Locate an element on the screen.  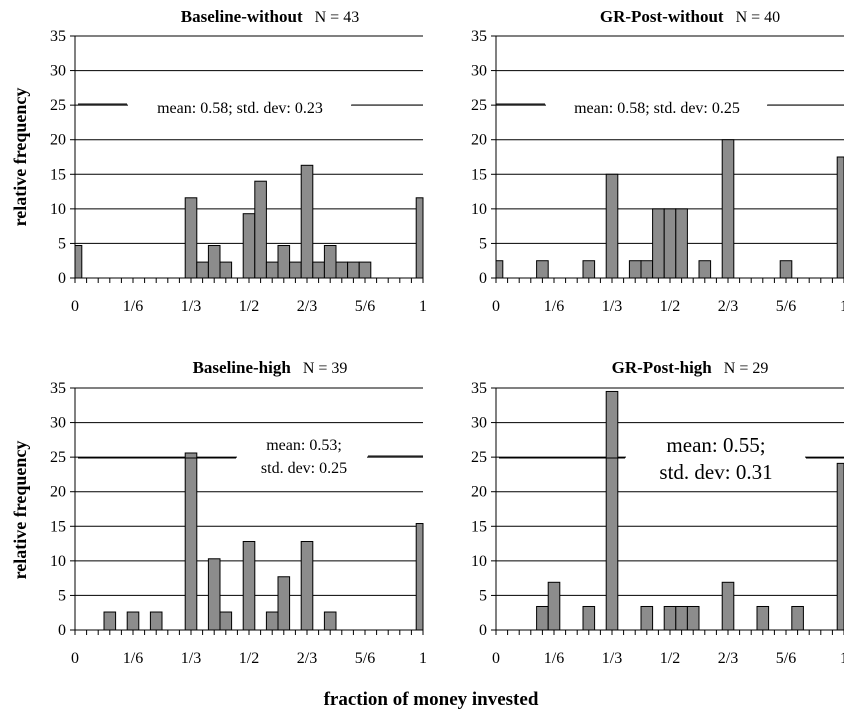
stats-annotation: mean: 0.58; std. dev: 0.25 is located at coordinates (670, 106).